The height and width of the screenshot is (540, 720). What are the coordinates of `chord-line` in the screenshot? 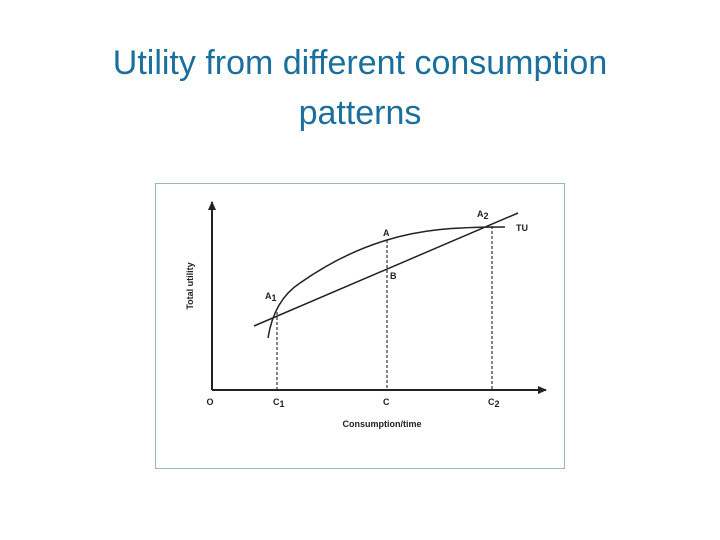 It's located at (386, 269).